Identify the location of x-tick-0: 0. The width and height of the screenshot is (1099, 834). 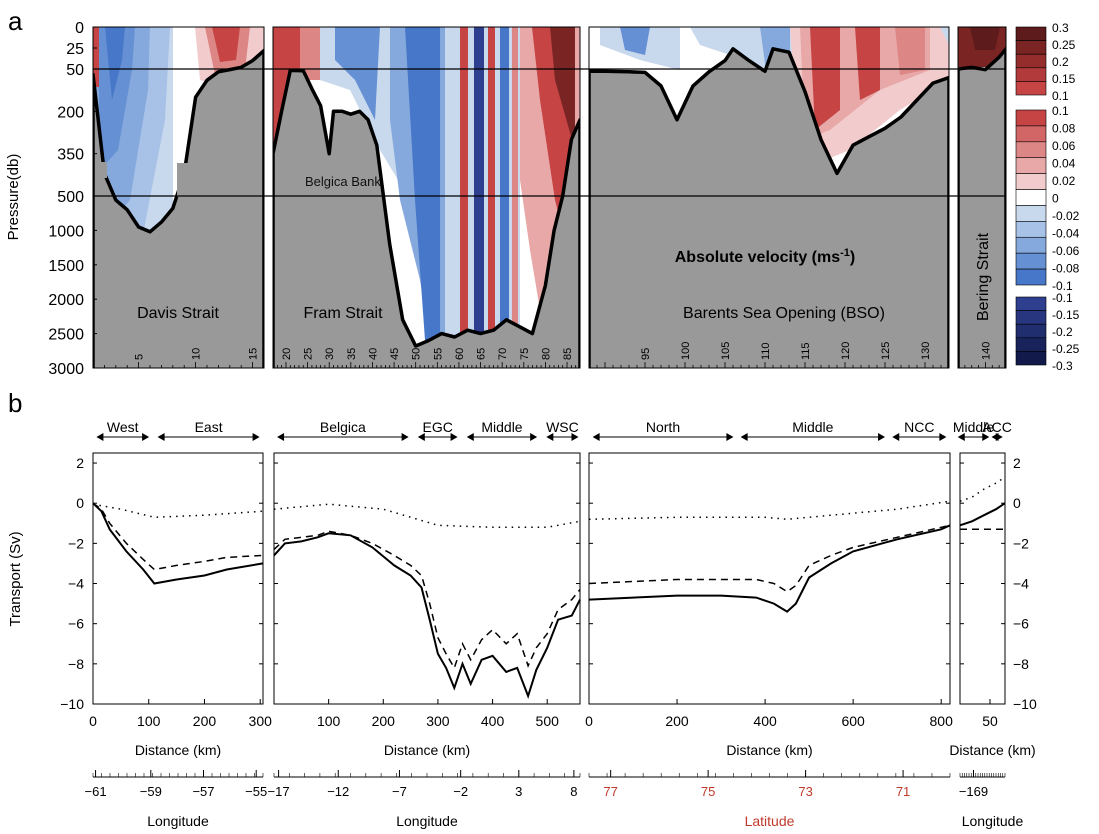
(589, 721).